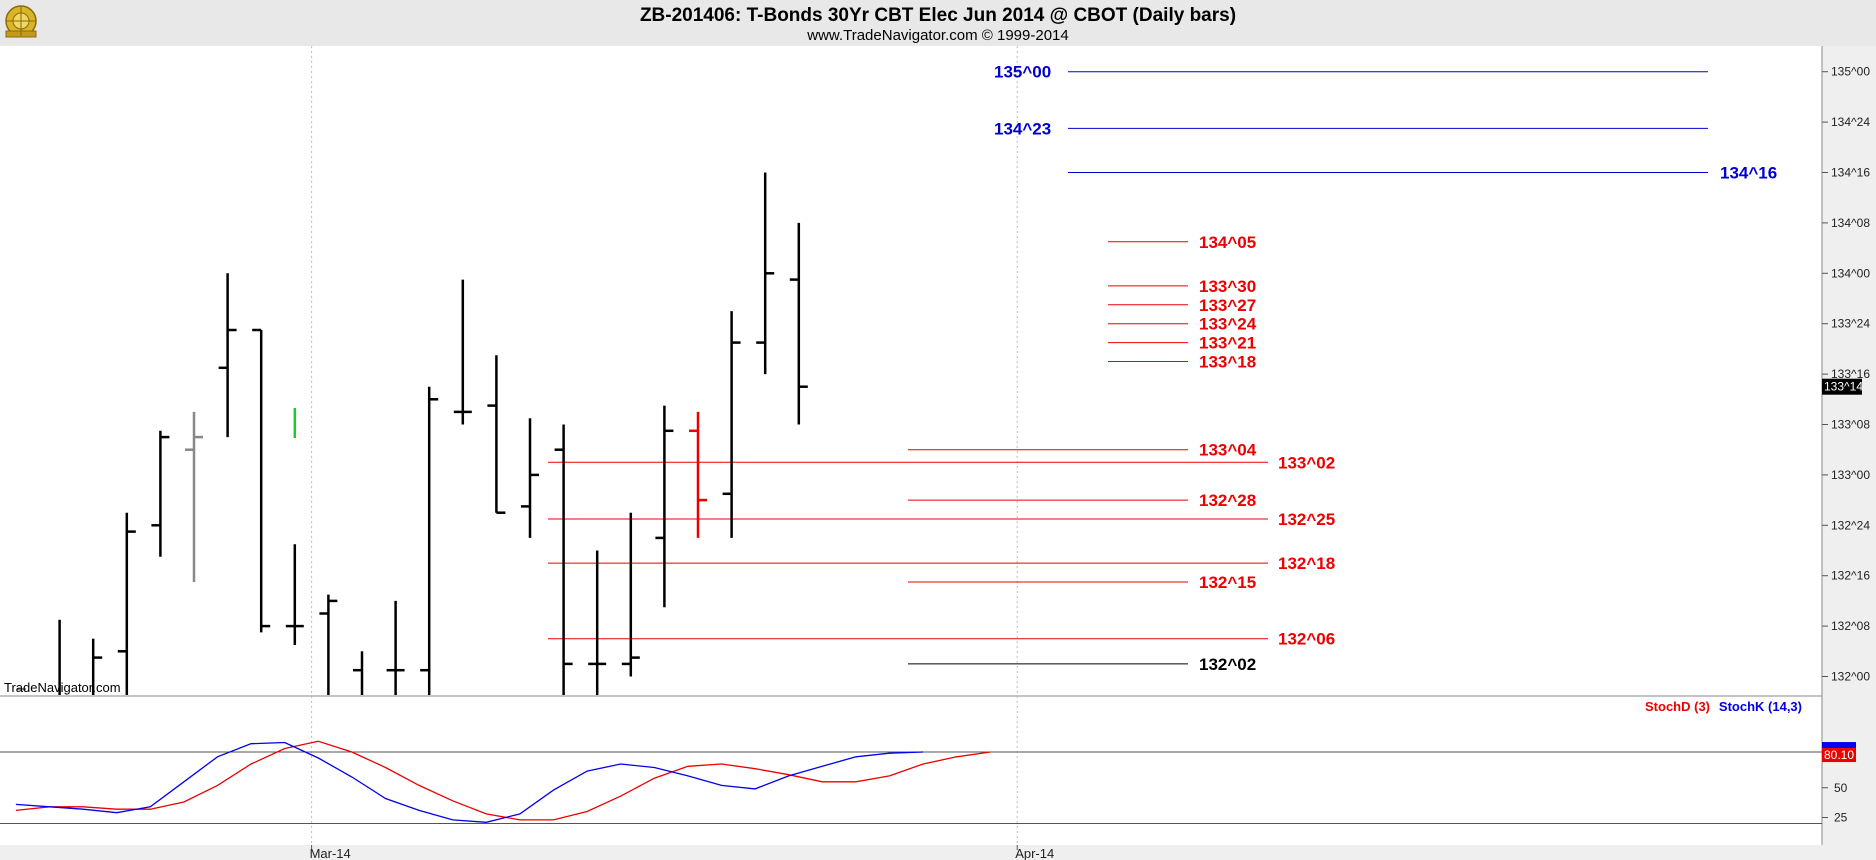 The image size is (1876, 860). Describe the element at coordinates (1760, 706) in the screenshot. I see `legend-stochk: StochK (14,3)` at that location.